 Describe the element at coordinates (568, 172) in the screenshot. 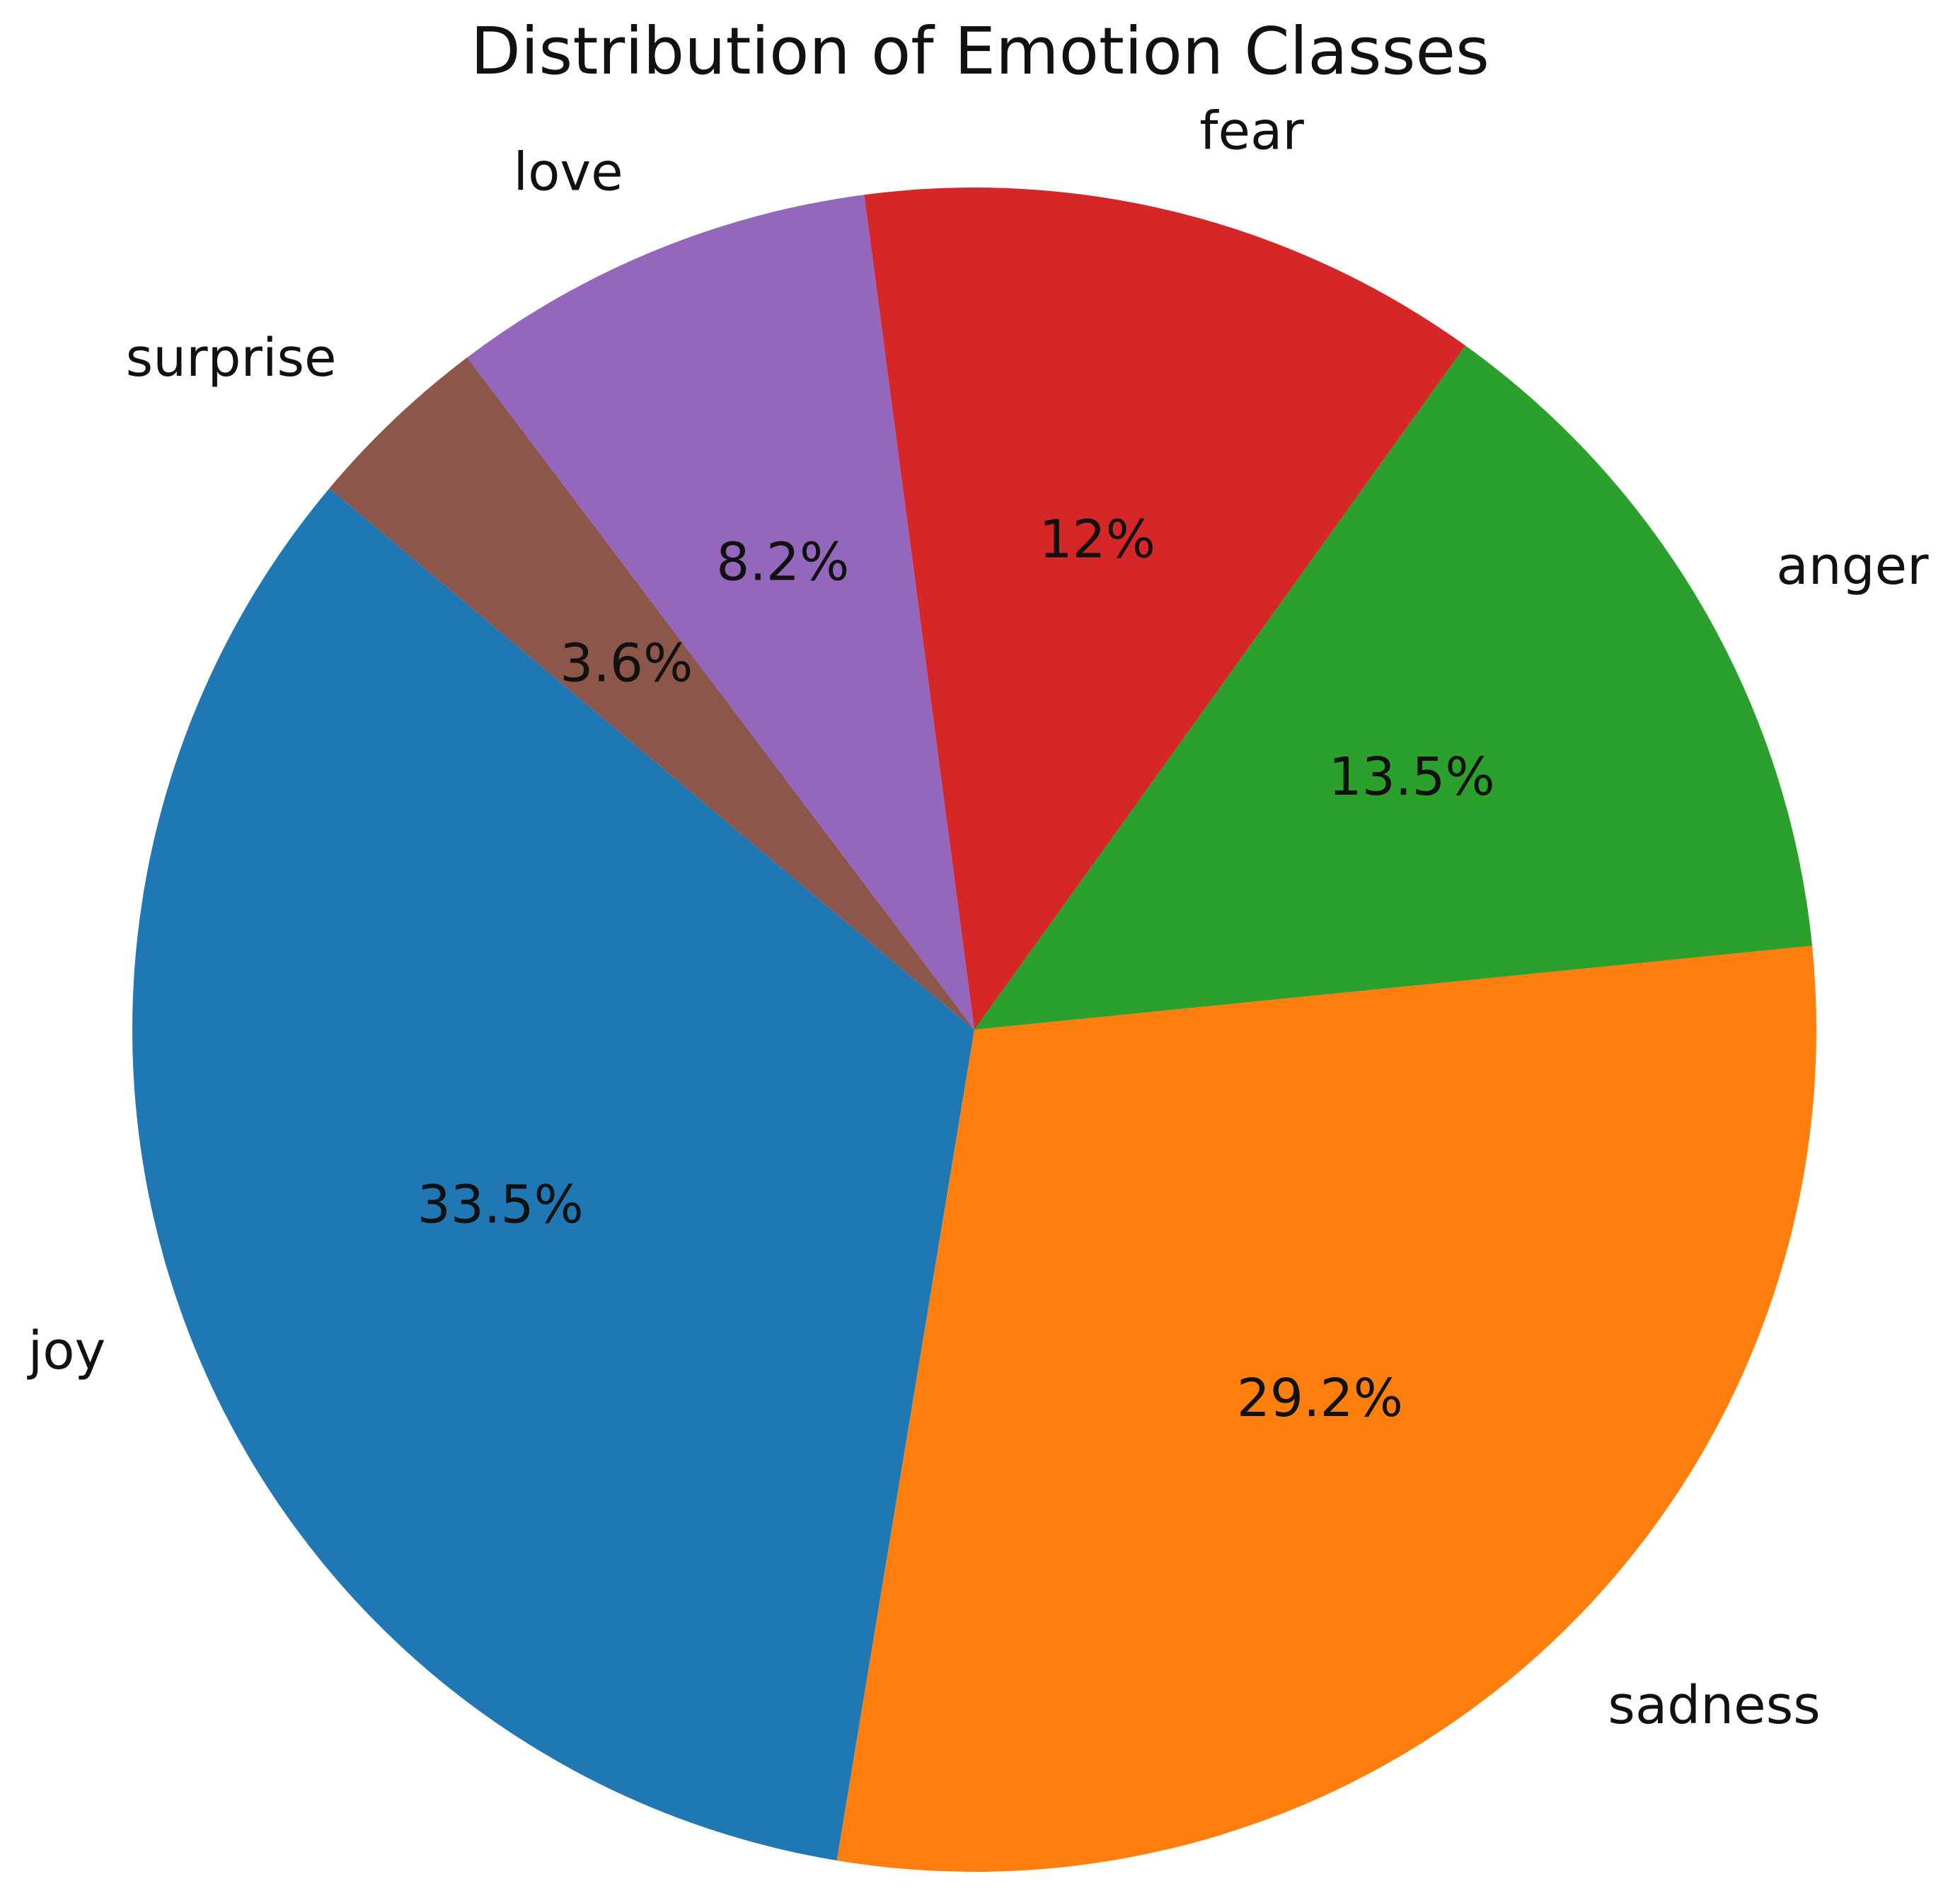

I see `category-label-love: love` at that location.